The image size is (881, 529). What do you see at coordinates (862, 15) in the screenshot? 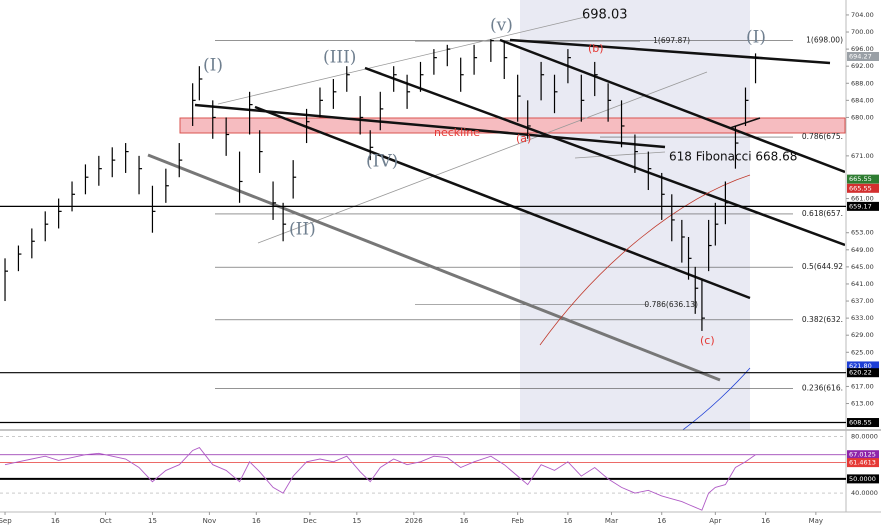
I see `y-tick-label: 704.00` at bounding box center [862, 15].